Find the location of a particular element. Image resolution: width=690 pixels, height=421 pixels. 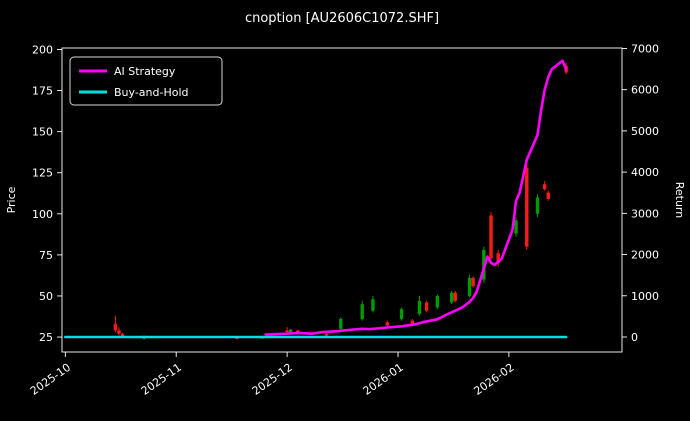

legend: AI Strategy Buy-and-Hold is located at coordinates (146, 81).